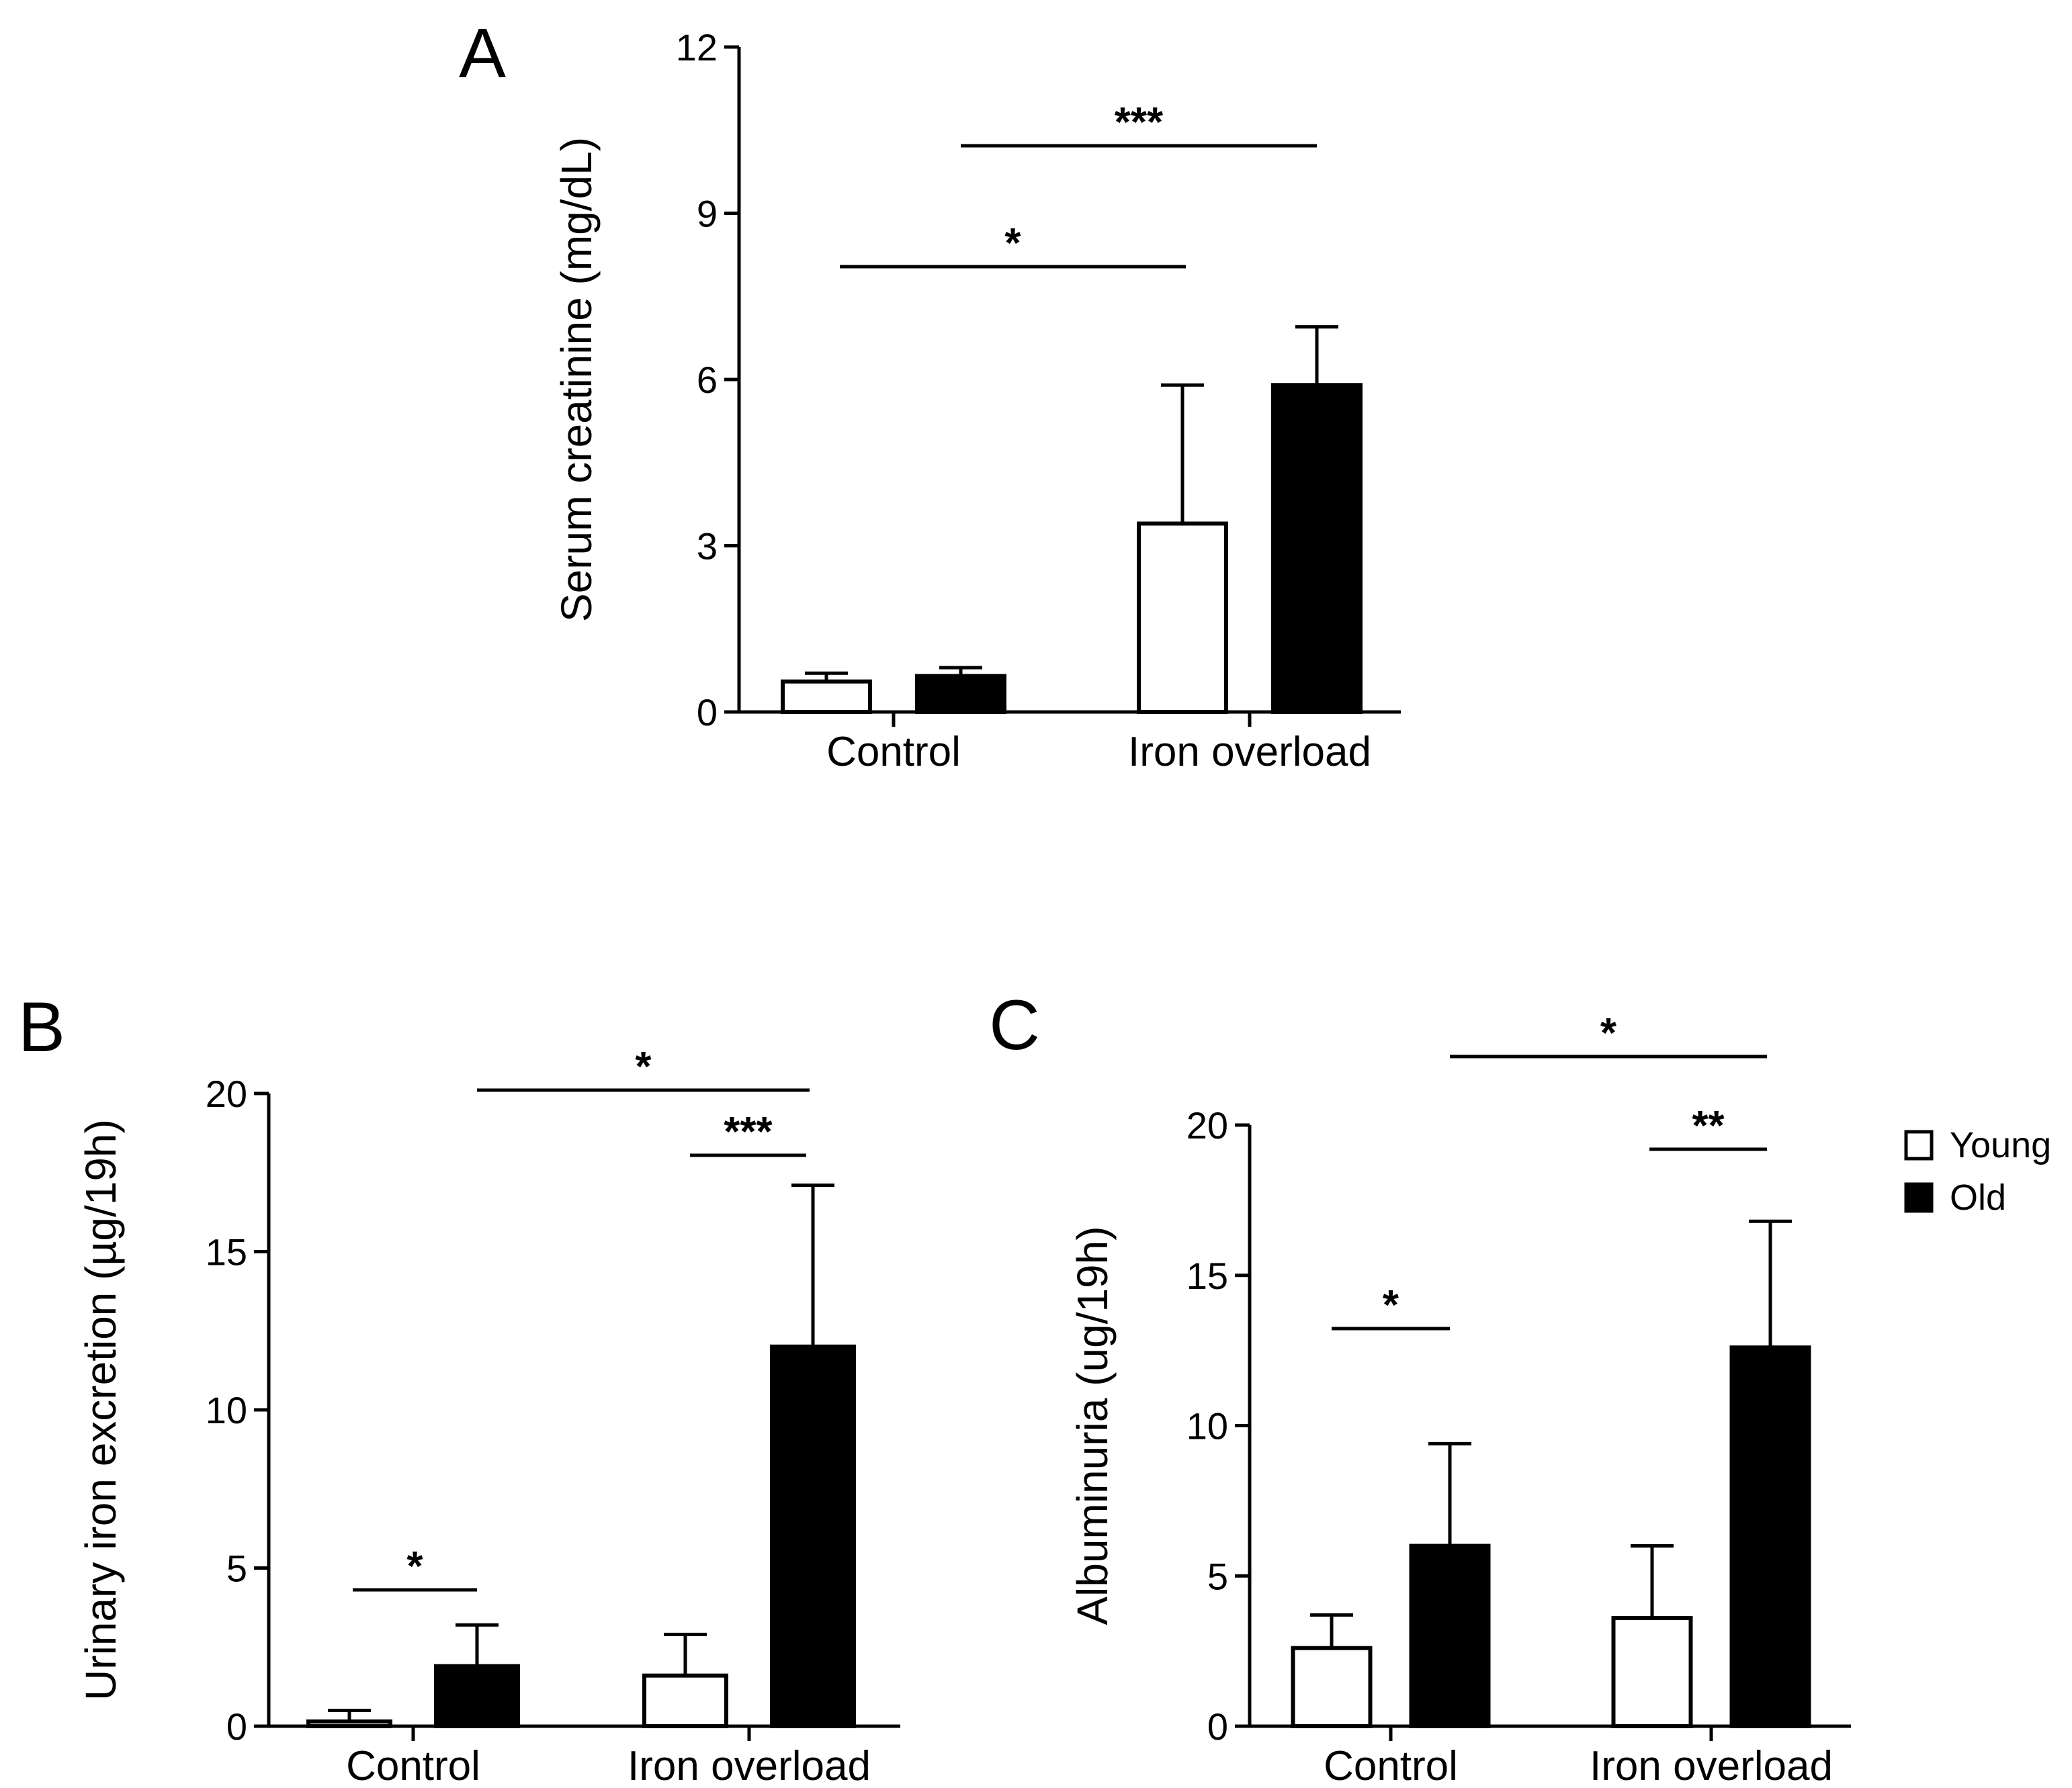  What do you see at coordinates (707, 214) in the screenshot?
I see `y-tick-label: 9` at bounding box center [707, 214].